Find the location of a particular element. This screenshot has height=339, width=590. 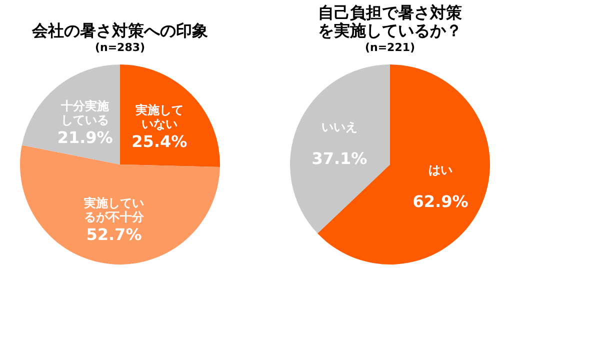

chart-title: 会社の暑さ対策への印象 is located at coordinates (119, 30).